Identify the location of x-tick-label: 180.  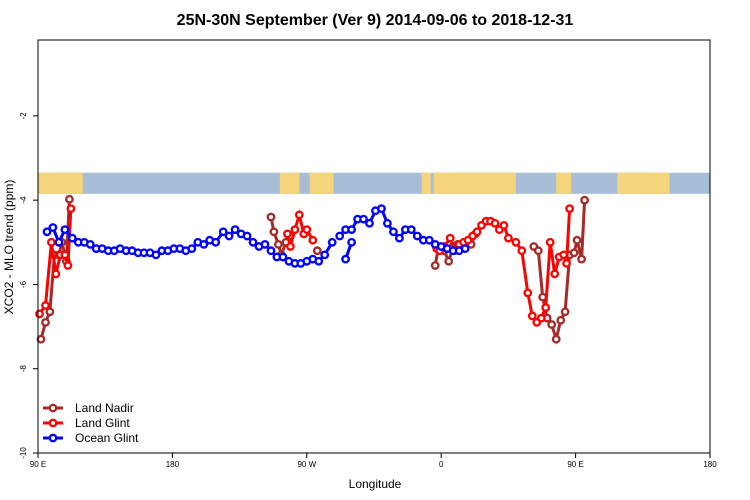
(710, 464).